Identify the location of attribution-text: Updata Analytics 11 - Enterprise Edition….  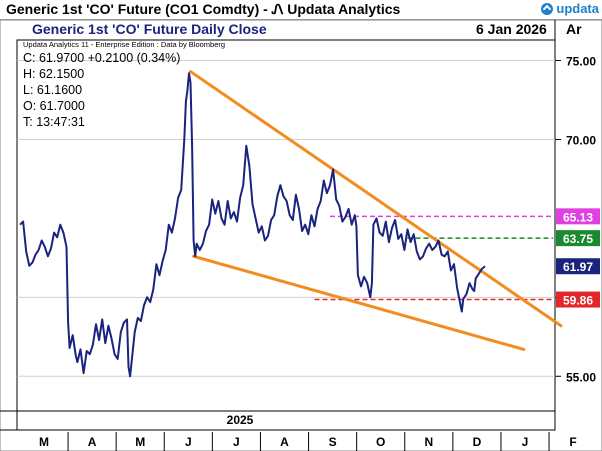
(124, 44).